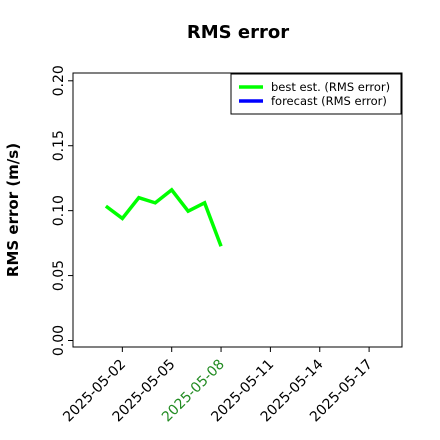 This screenshot has height=440, width=440. I want to click on legend-box, so click(316, 94).